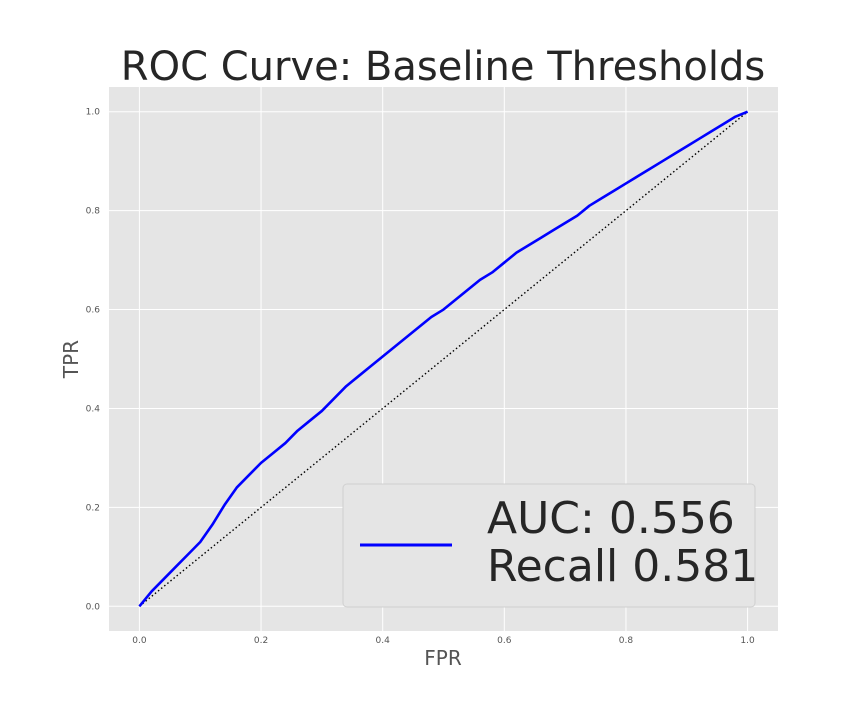  What do you see at coordinates (626, 641) in the screenshot?
I see `x-tick-label: 0.8` at bounding box center [626, 641].